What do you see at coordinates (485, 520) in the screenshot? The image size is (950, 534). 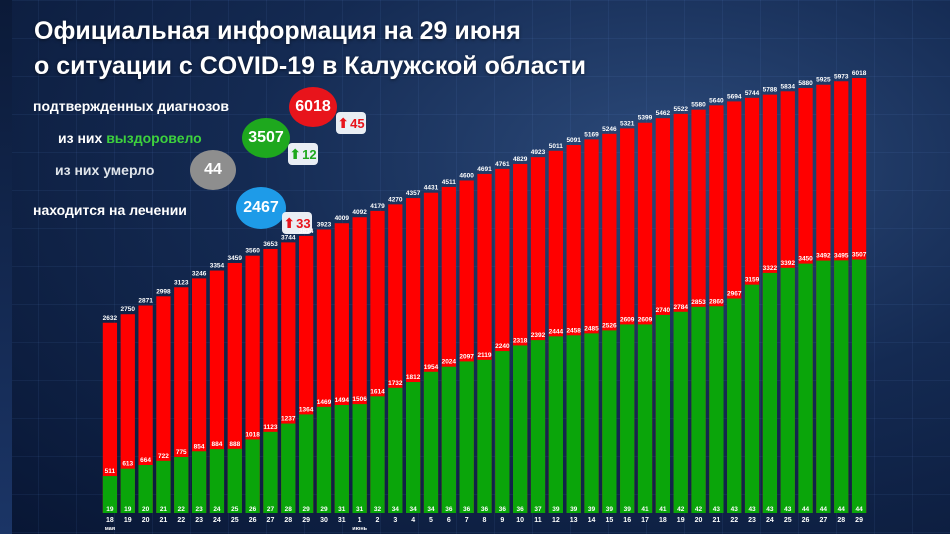 I see `x-tick-label: 8` at bounding box center [485, 520].